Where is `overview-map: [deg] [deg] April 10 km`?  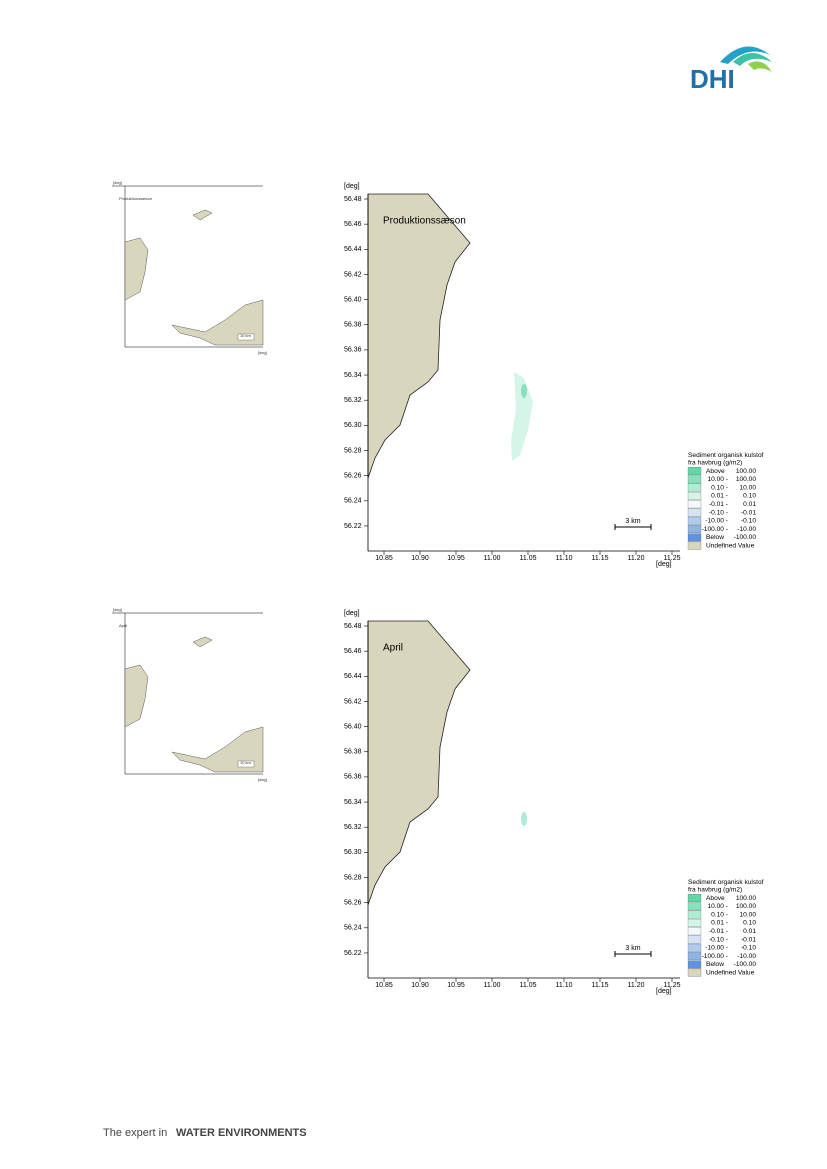
overview-map: [deg] [deg] April 10 km is located at coordinates (189, 694).